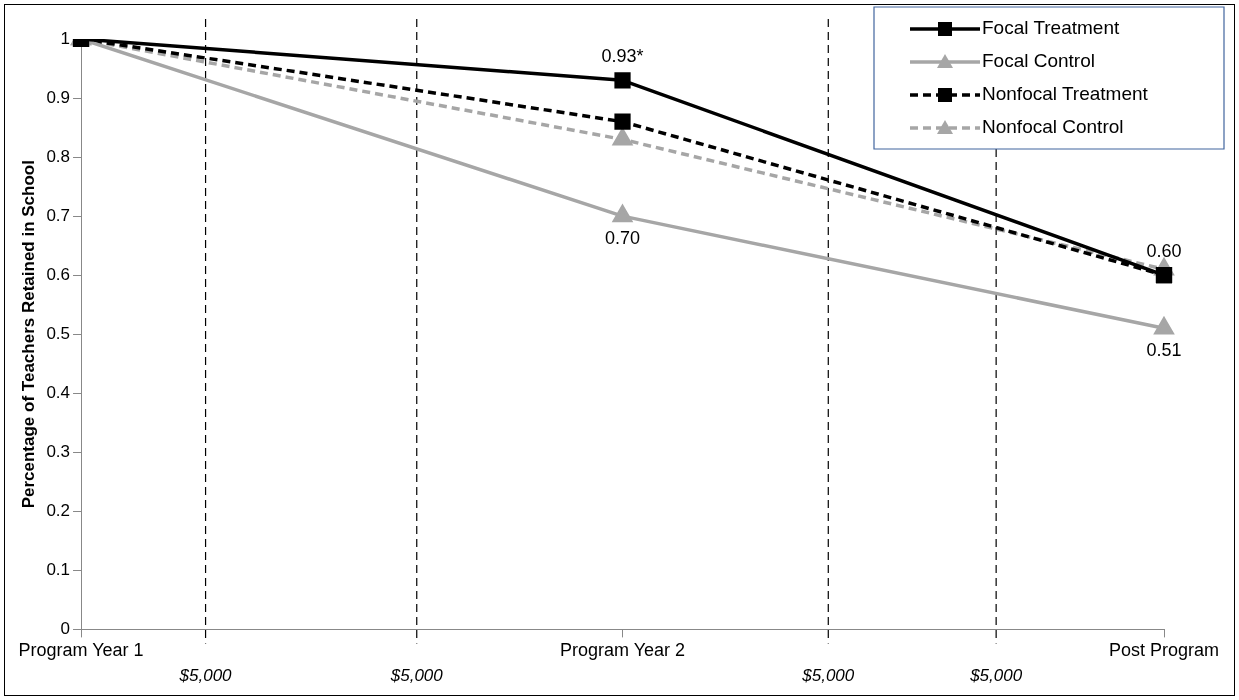  I want to click on y-tick-label: 0.2, so click(58, 511).